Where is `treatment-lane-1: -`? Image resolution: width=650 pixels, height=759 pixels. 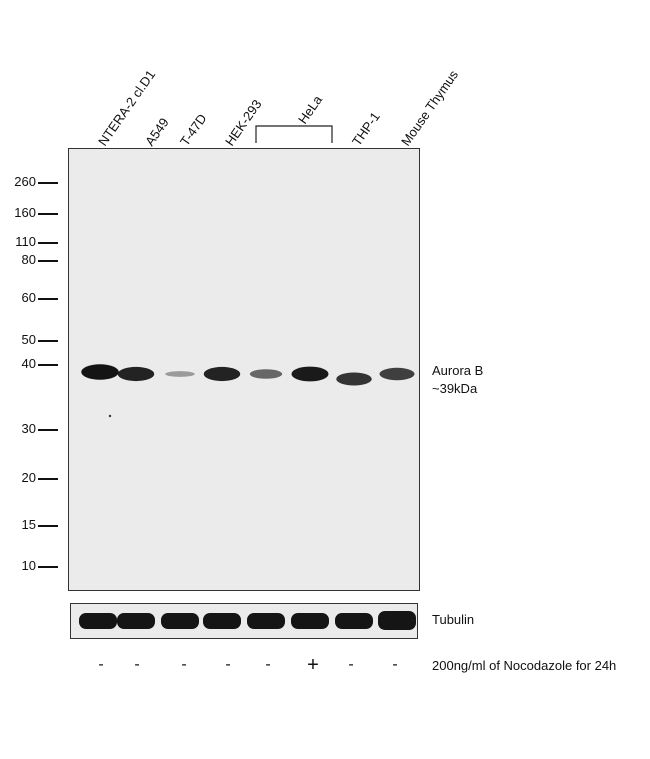 treatment-lane-1: - is located at coordinates (101, 664).